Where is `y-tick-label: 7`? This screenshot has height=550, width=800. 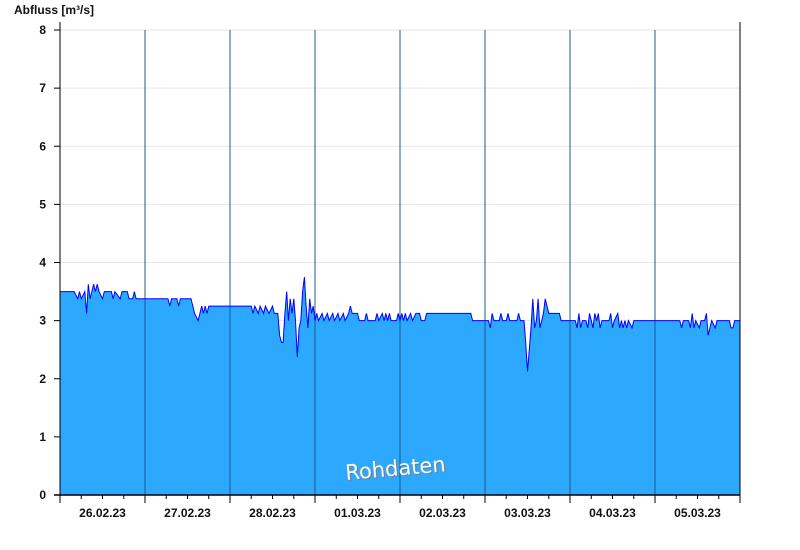
y-tick-label: 7 is located at coordinates (42, 88).